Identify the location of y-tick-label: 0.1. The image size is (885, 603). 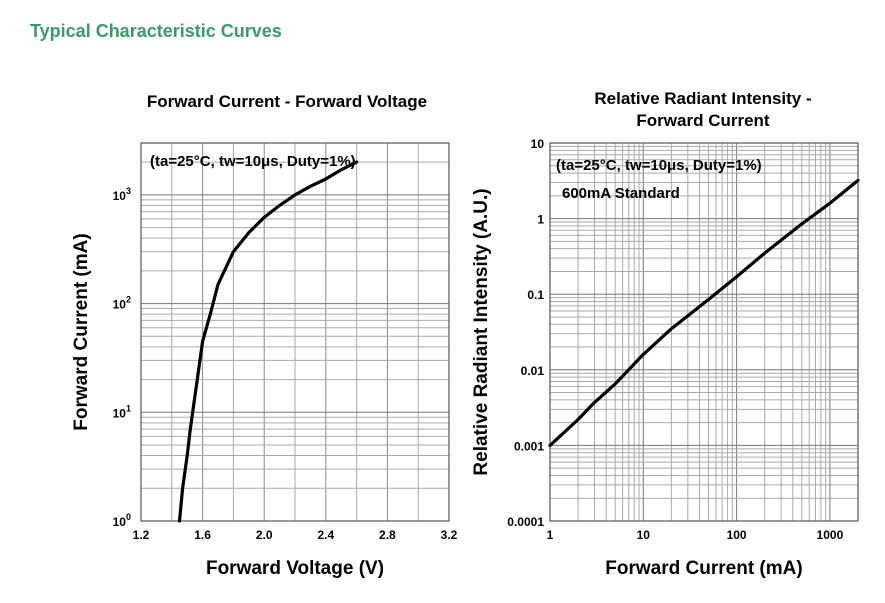
(535, 295).